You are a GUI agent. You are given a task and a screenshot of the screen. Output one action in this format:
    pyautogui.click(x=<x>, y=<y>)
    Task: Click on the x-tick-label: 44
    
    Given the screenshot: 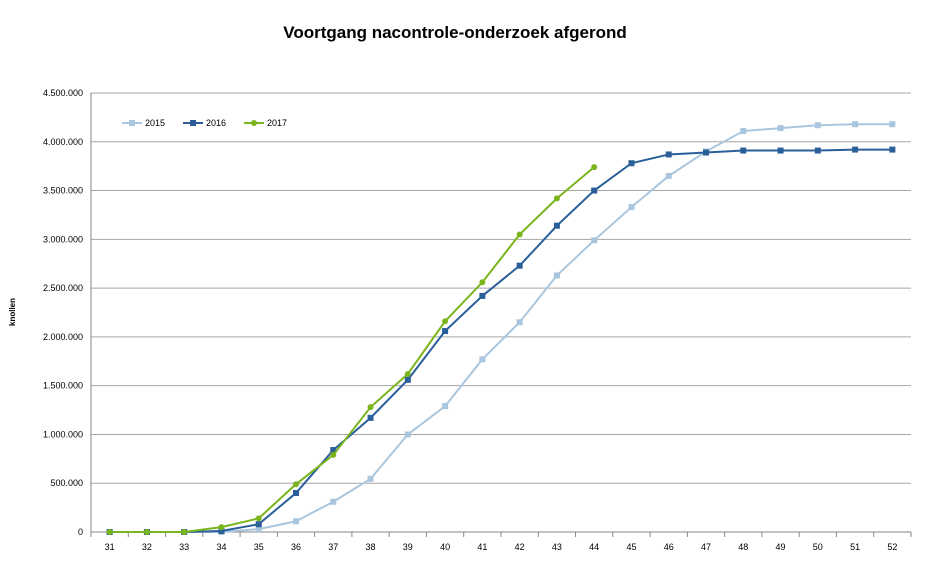 What is the action you would take?
    pyautogui.click(x=594, y=547)
    